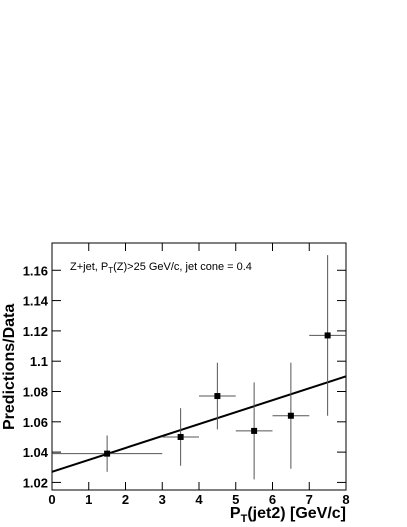  I want to click on x-tick-label: 0, so click(51, 499).